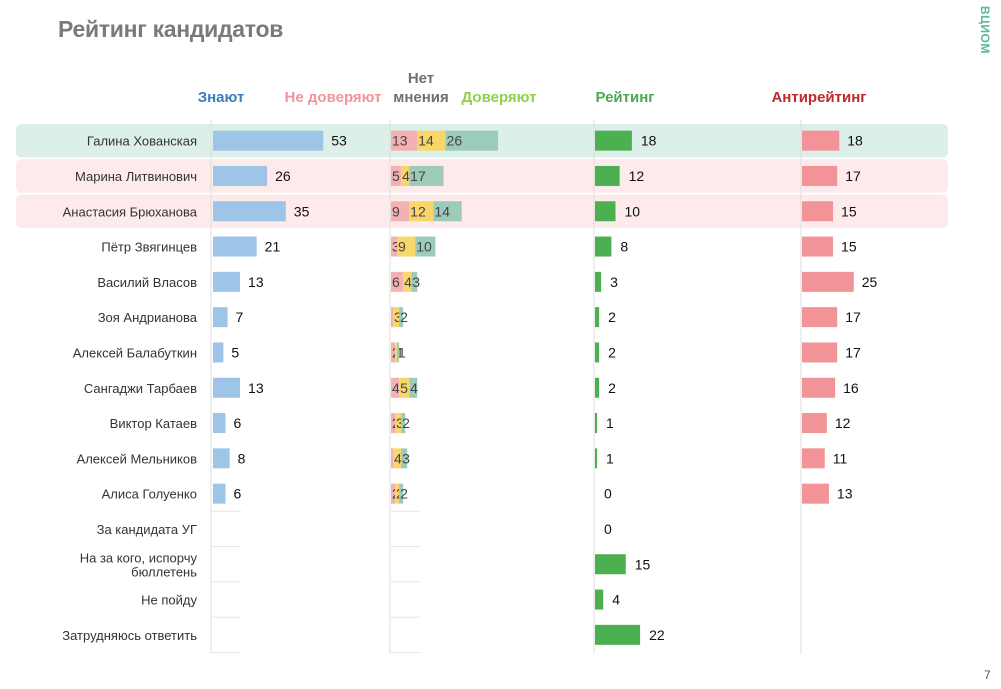 The image size is (1001, 689). Describe the element at coordinates (130, 211) in the screenshot. I see `candidate-label: Анастасия Брюханова` at that location.